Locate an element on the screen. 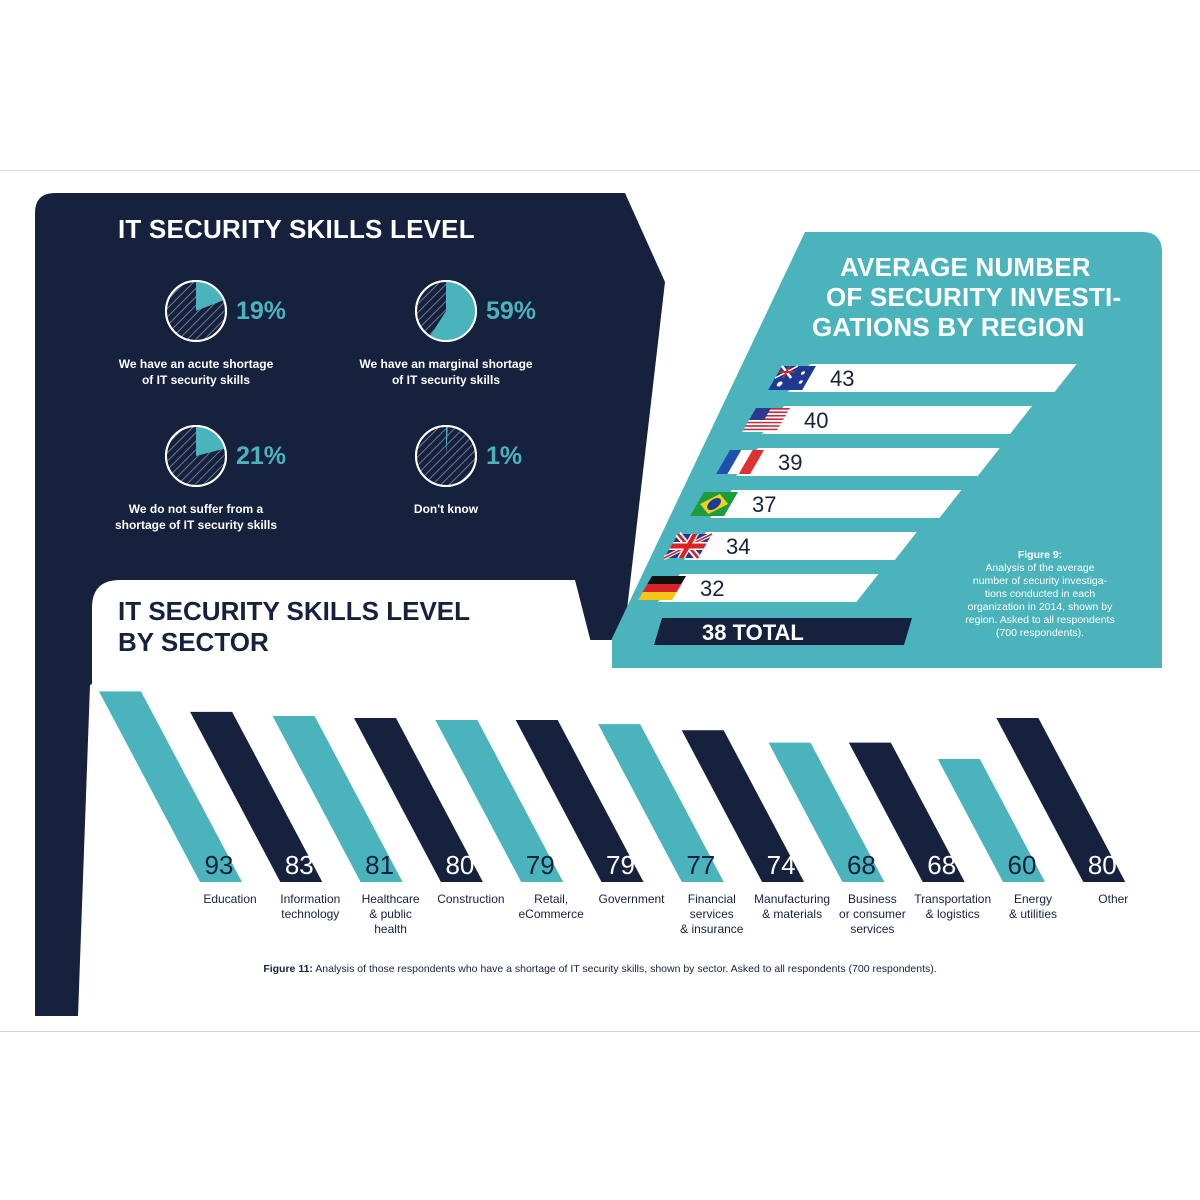  sector-category-line: Business is located at coordinates (872, 899).